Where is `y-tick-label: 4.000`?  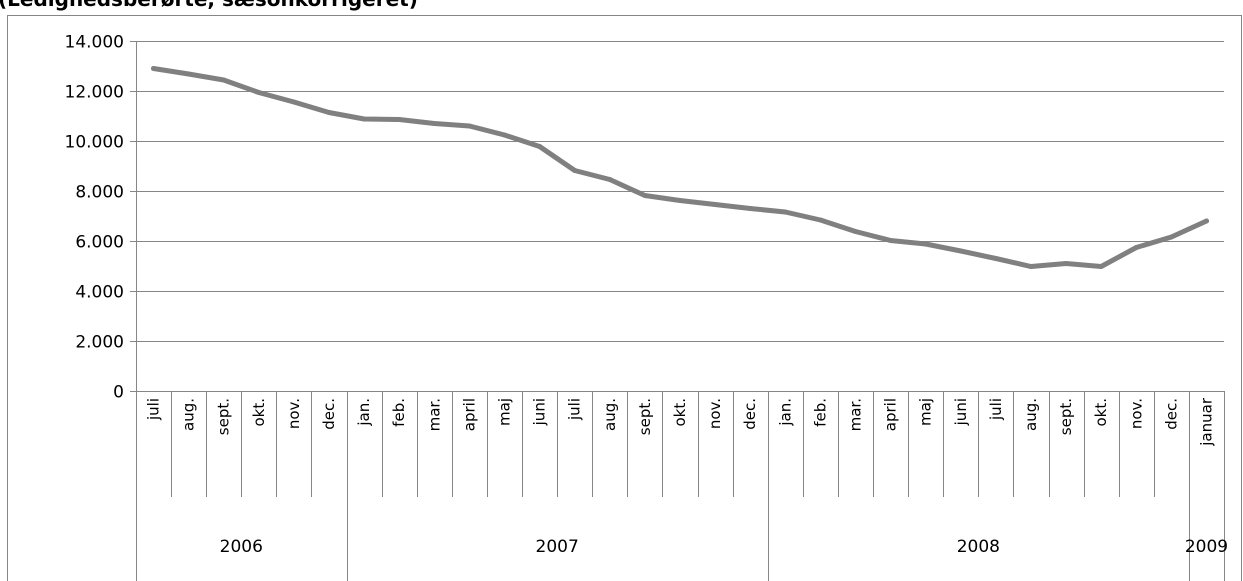
y-tick-label: 4.000 is located at coordinates (99, 293).